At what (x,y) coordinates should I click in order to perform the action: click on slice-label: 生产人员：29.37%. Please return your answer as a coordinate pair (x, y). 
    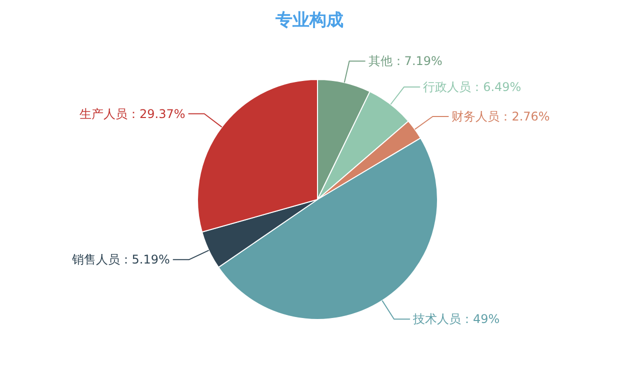
    Looking at the image, I should click on (133, 113).